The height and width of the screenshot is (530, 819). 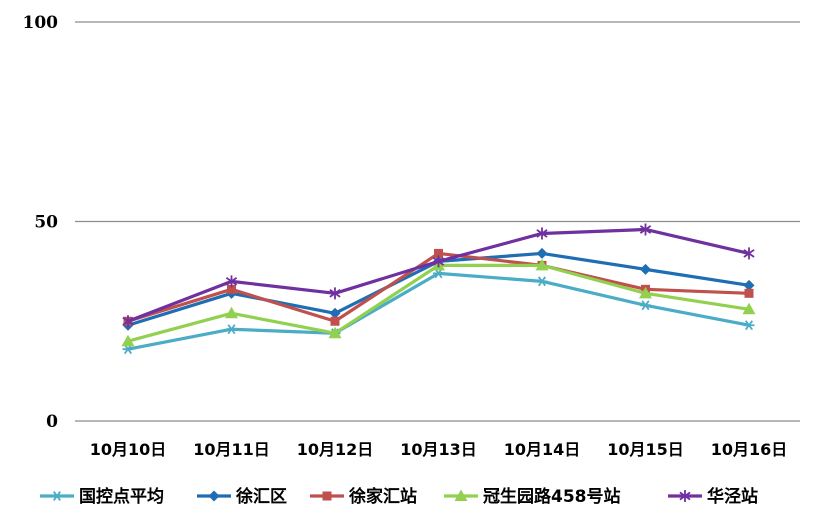 I want to click on legend-item: 国控点平均, so click(x=102, y=496).